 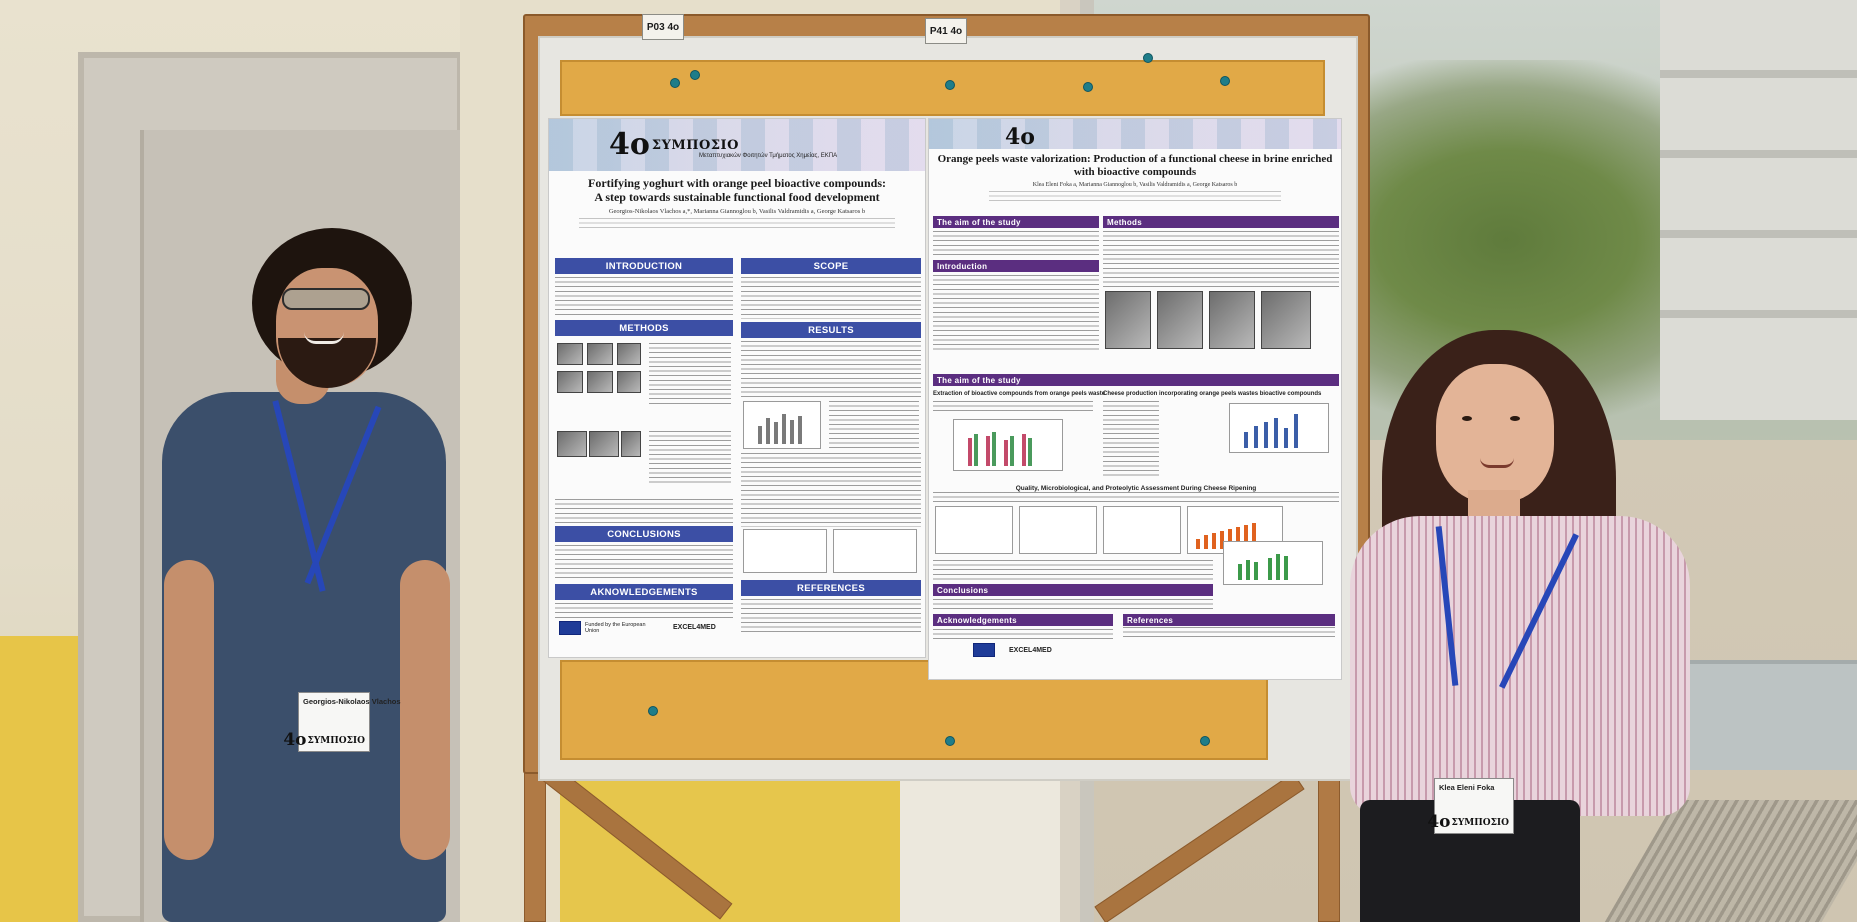 What do you see at coordinates (1023, 620) in the screenshot?
I see `section-acknowledgements: Acknowledgements` at bounding box center [1023, 620].